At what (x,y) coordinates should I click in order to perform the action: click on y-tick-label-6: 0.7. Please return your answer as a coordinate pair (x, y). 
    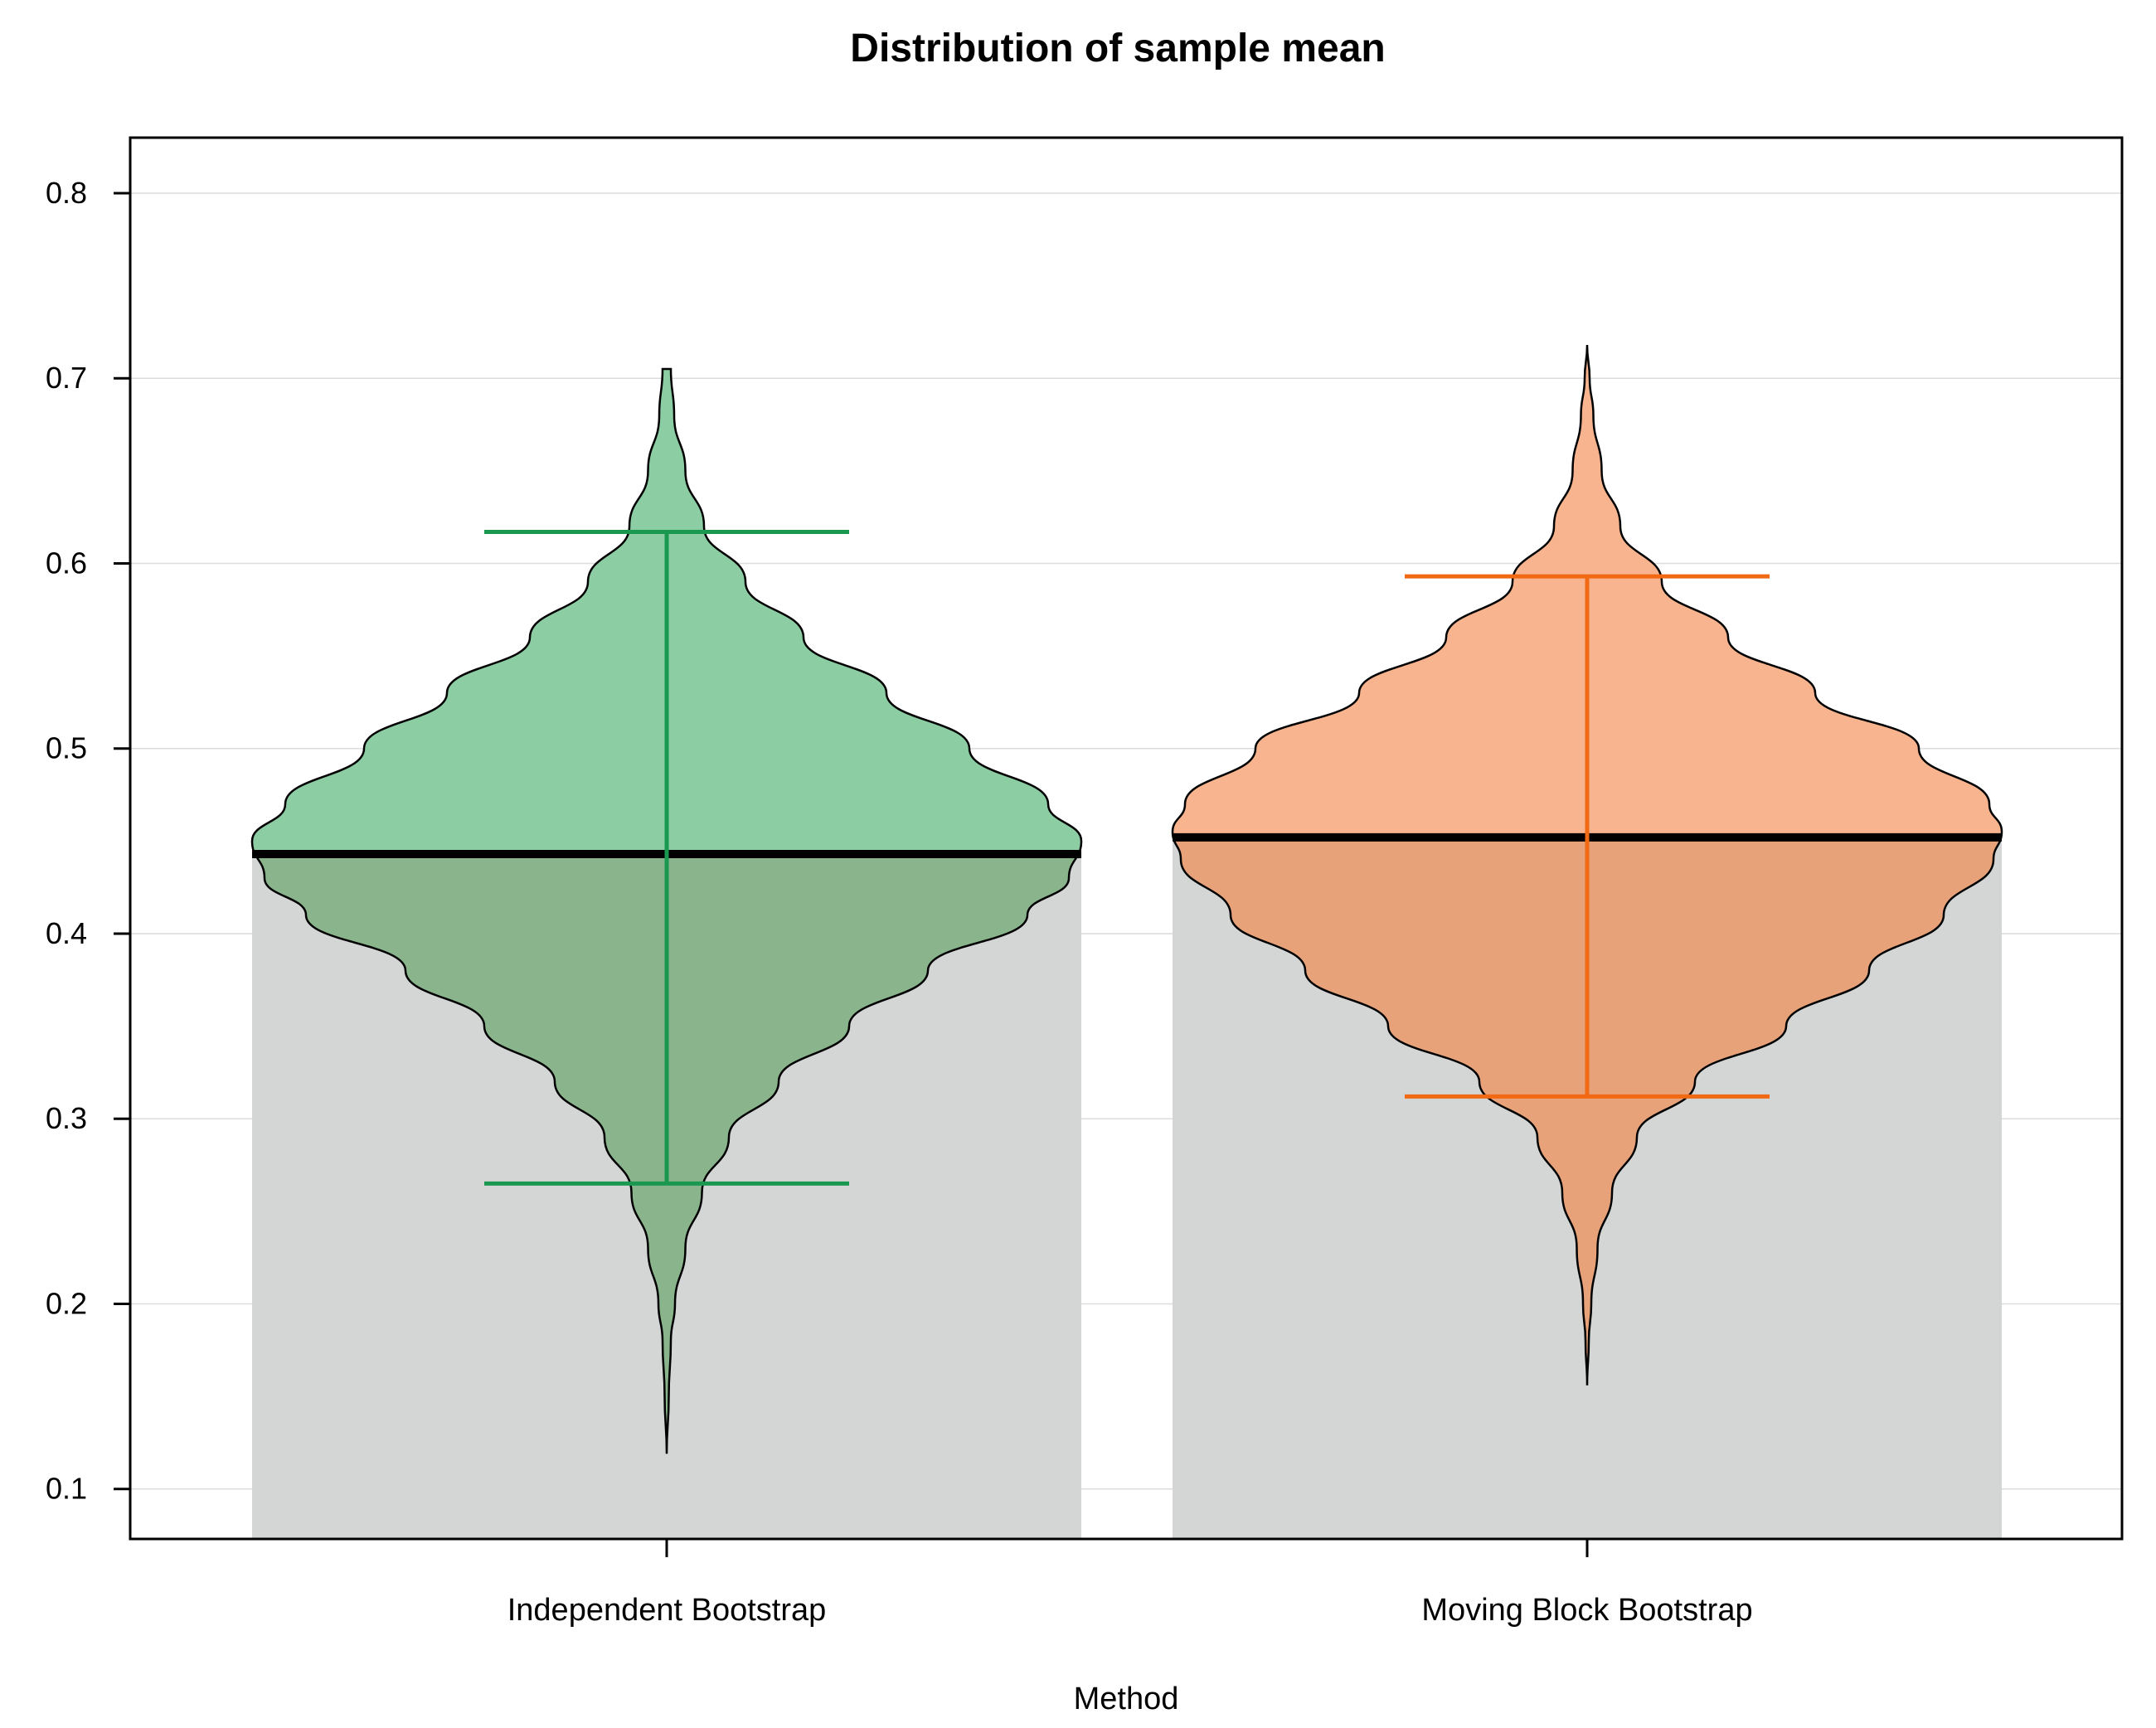
    Looking at the image, I should click on (66, 378).